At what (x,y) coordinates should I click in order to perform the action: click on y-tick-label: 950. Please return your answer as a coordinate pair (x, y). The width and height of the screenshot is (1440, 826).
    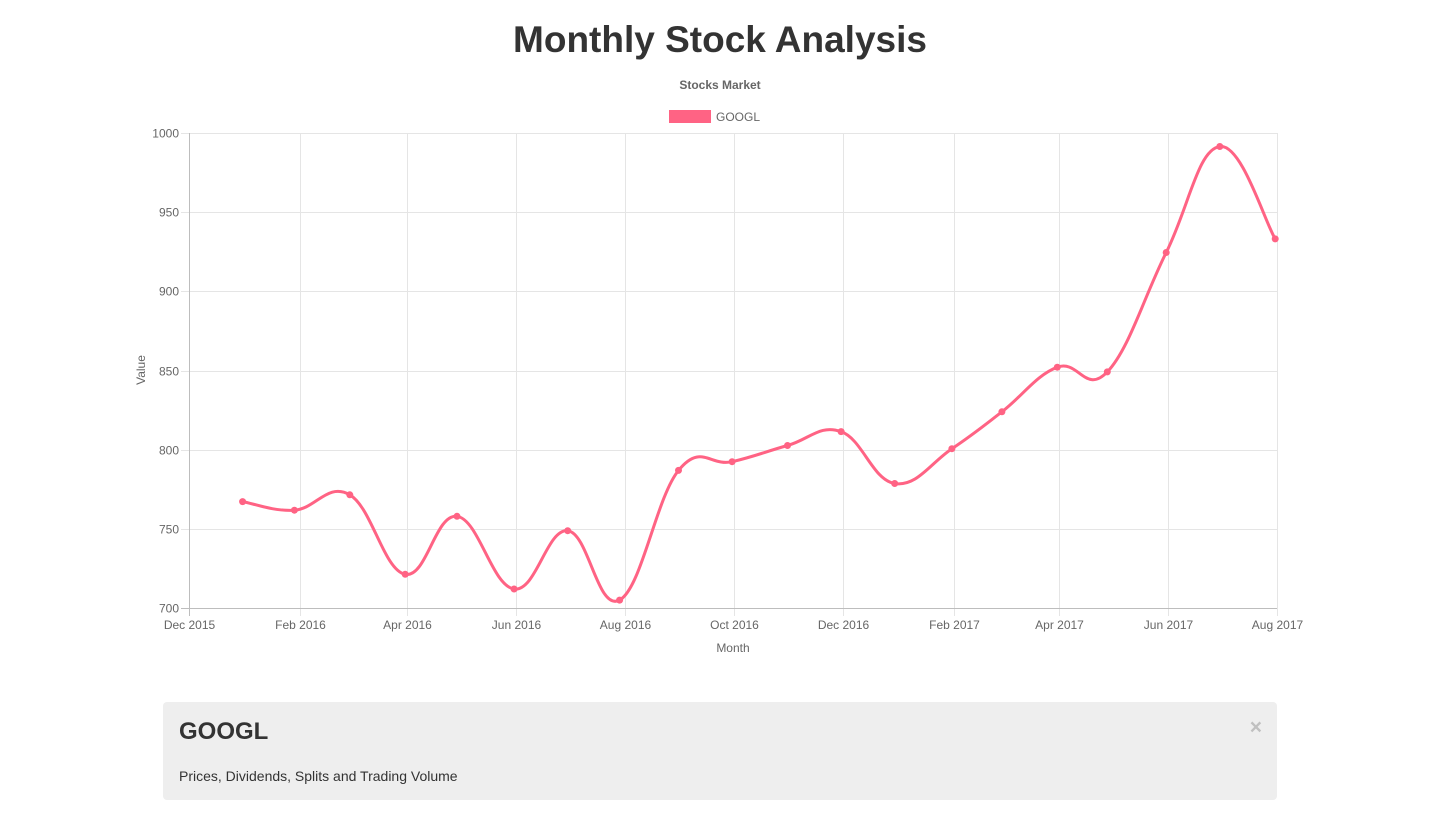
    Looking at the image, I should click on (169, 213).